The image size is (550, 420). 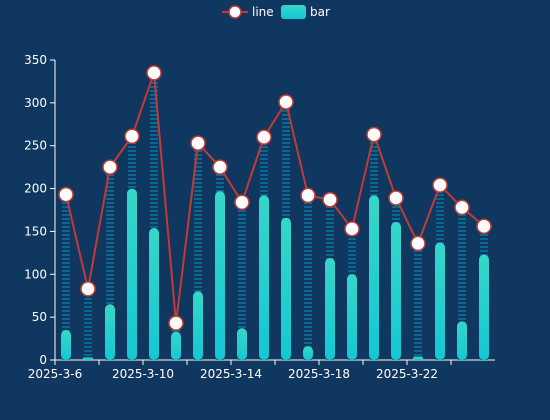 What do you see at coordinates (35, 231) in the screenshot?
I see `y-tick-label: 150` at bounding box center [35, 231].